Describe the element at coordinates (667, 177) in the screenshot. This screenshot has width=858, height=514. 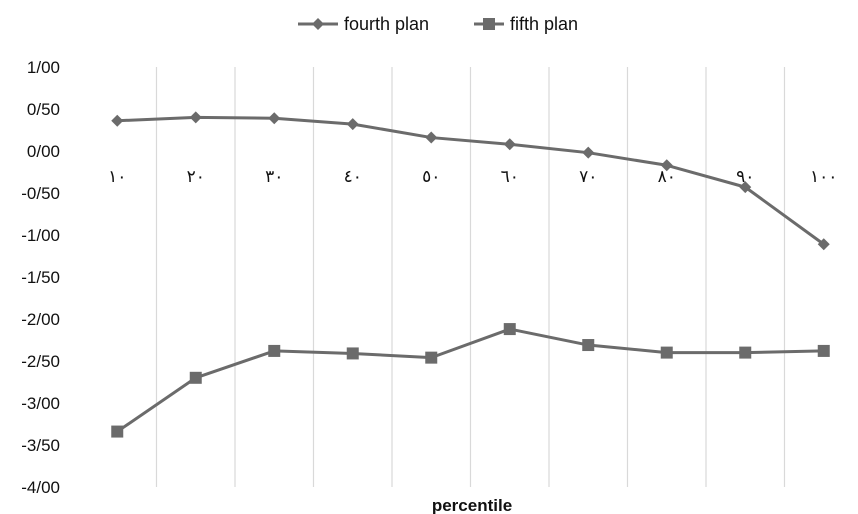
I see `x-tick-label: ٨٠` at that location.